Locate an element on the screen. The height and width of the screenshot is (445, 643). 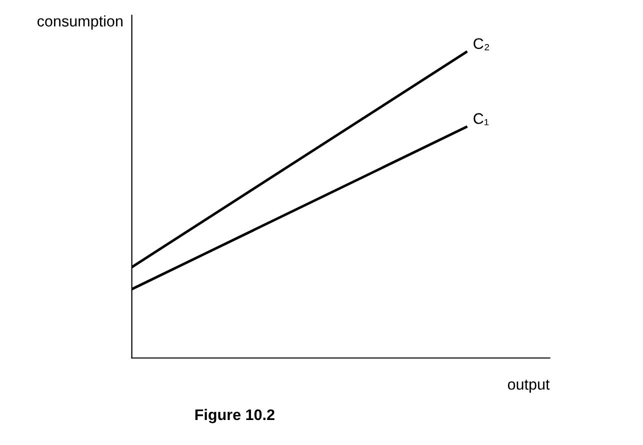
caption: Figure 10.2 is located at coordinates (234, 416).